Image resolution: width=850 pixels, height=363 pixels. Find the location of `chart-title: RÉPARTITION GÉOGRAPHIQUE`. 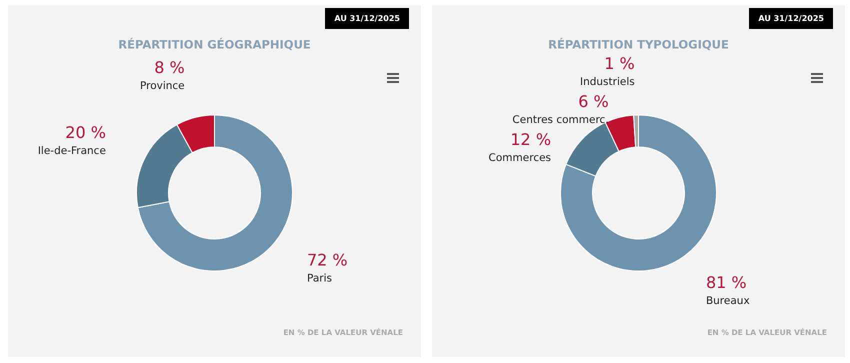

chart-title: RÉPARTITION GÉOGRAPHIQUE is located at coordinates (214, 45).